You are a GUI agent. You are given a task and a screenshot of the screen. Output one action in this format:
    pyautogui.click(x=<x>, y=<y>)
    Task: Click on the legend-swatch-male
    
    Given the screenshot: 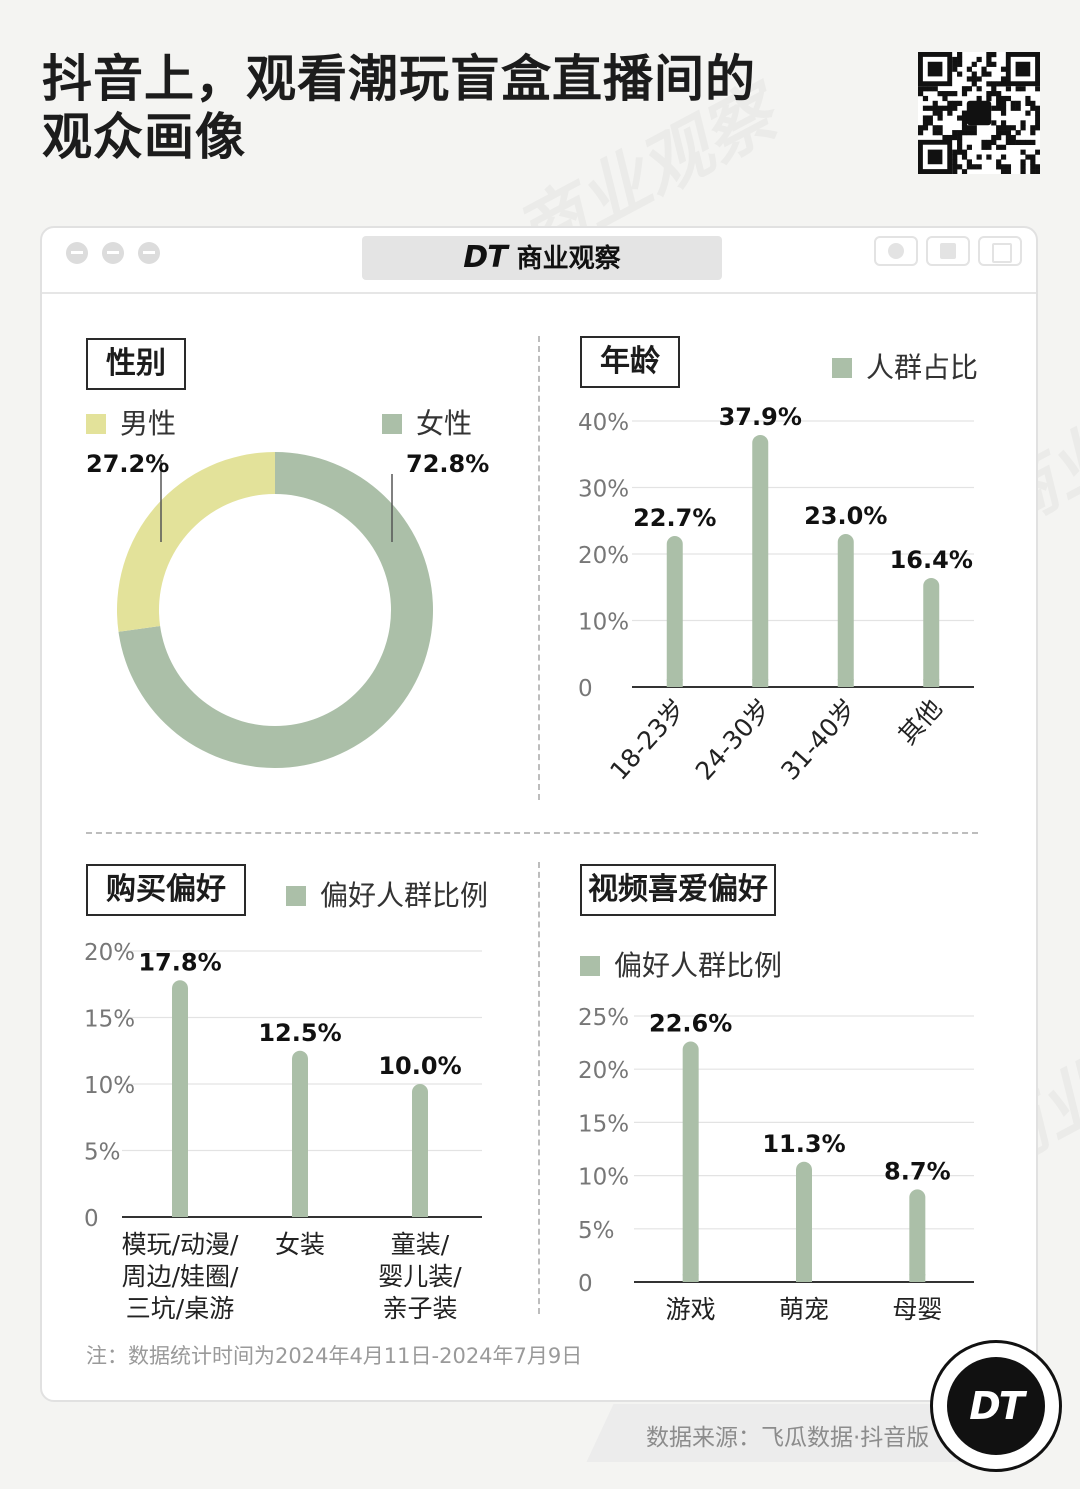 What is the action you would take?
    pyautogui.click(x=96, y=424)
    